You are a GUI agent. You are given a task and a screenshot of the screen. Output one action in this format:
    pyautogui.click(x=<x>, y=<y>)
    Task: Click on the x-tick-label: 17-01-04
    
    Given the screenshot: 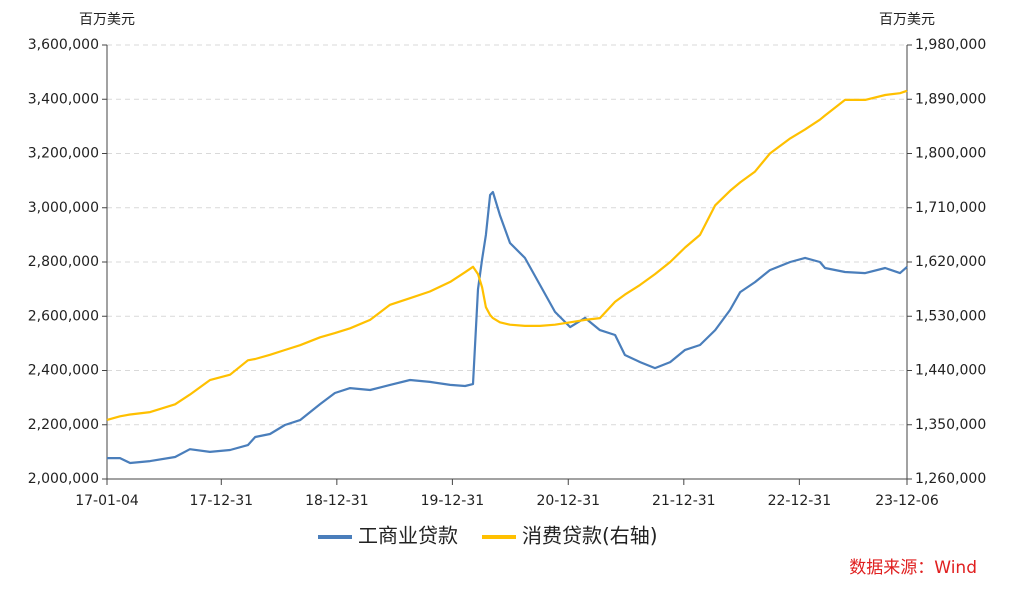 What is the action you would take?
    pyautogui.click(x=107, y=501)
    